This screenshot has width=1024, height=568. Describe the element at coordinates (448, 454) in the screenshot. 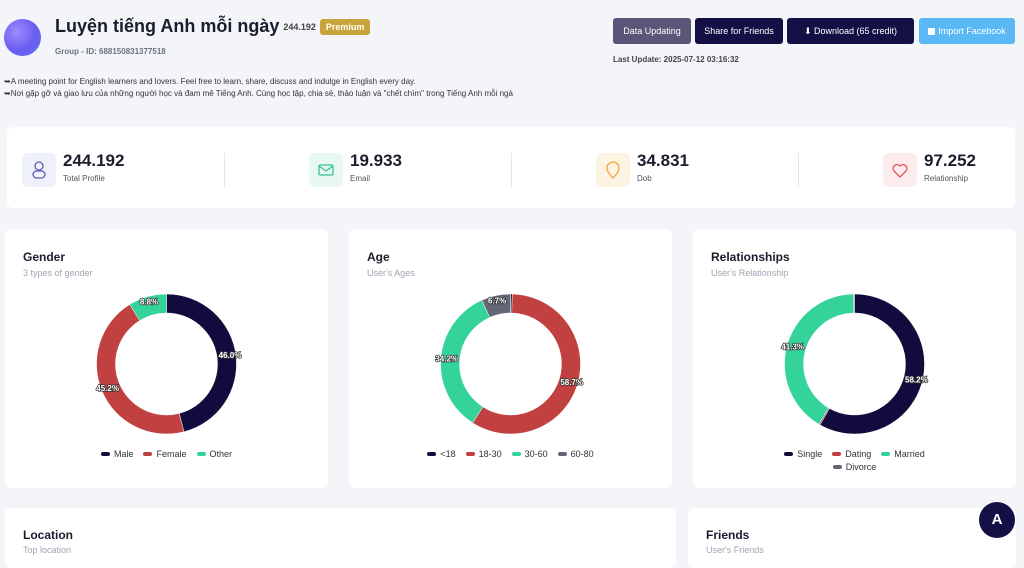

I see `legend-label: <18` at that location.